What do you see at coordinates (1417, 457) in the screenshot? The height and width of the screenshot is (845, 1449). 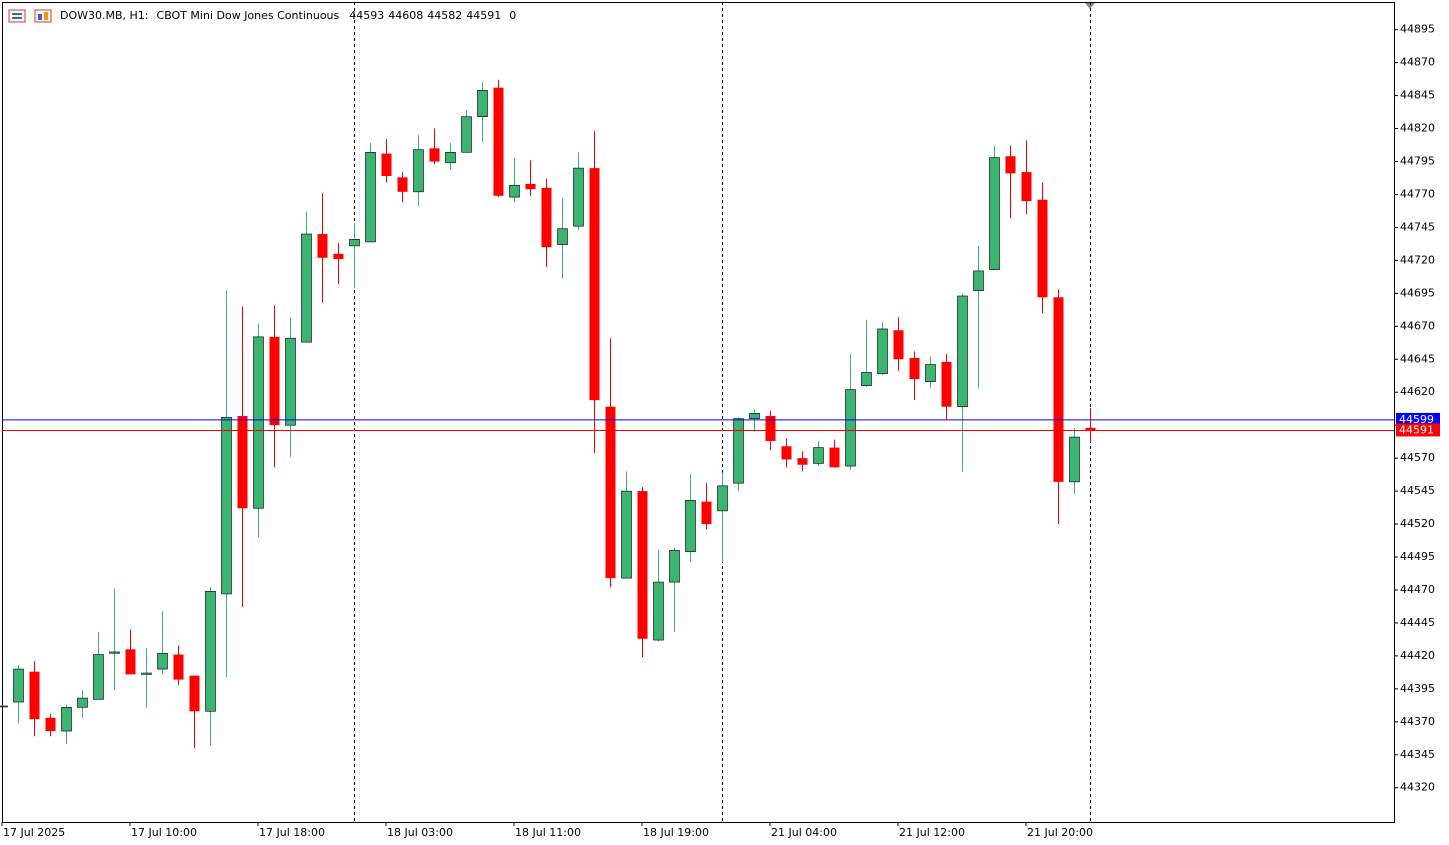 I see `y-tick-label: 44570` at bounding box center [1417, 457].